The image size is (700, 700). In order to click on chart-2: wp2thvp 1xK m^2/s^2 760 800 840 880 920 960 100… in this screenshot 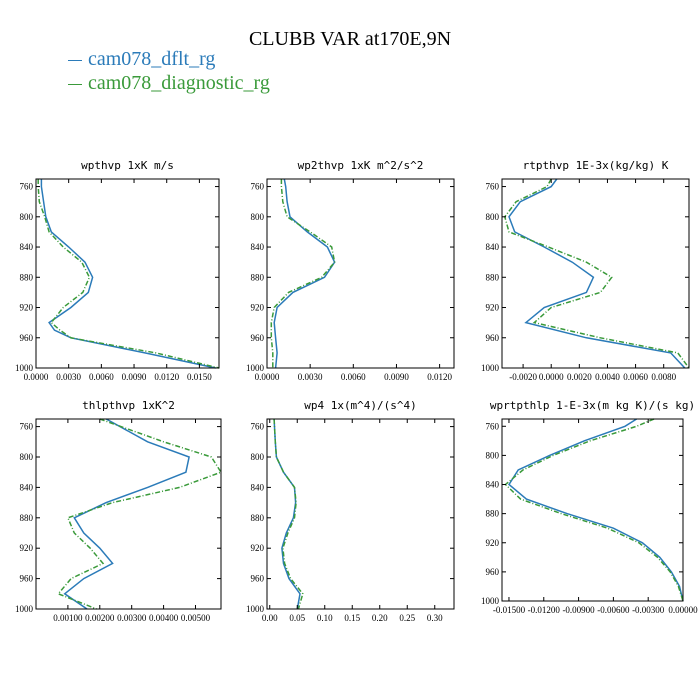, I will do `click(350, 270)`.